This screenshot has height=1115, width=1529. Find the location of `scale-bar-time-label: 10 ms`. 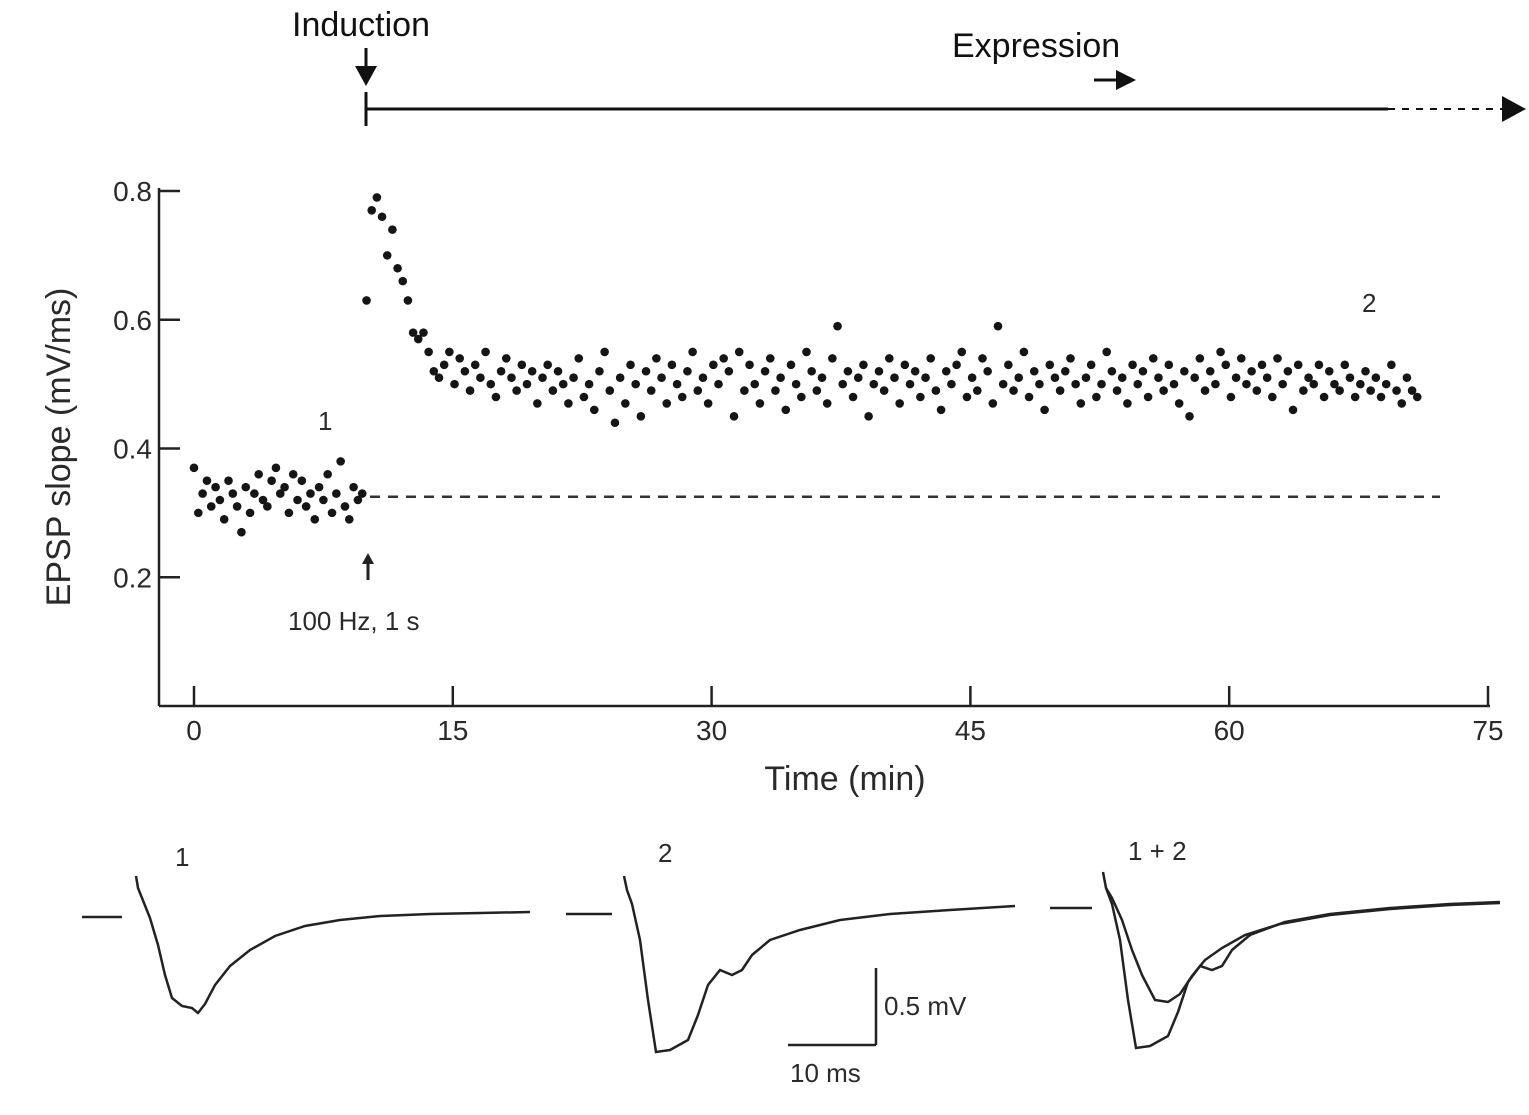

scale-bar-time-label: 10 ms is located at coordinates (825, 1073).